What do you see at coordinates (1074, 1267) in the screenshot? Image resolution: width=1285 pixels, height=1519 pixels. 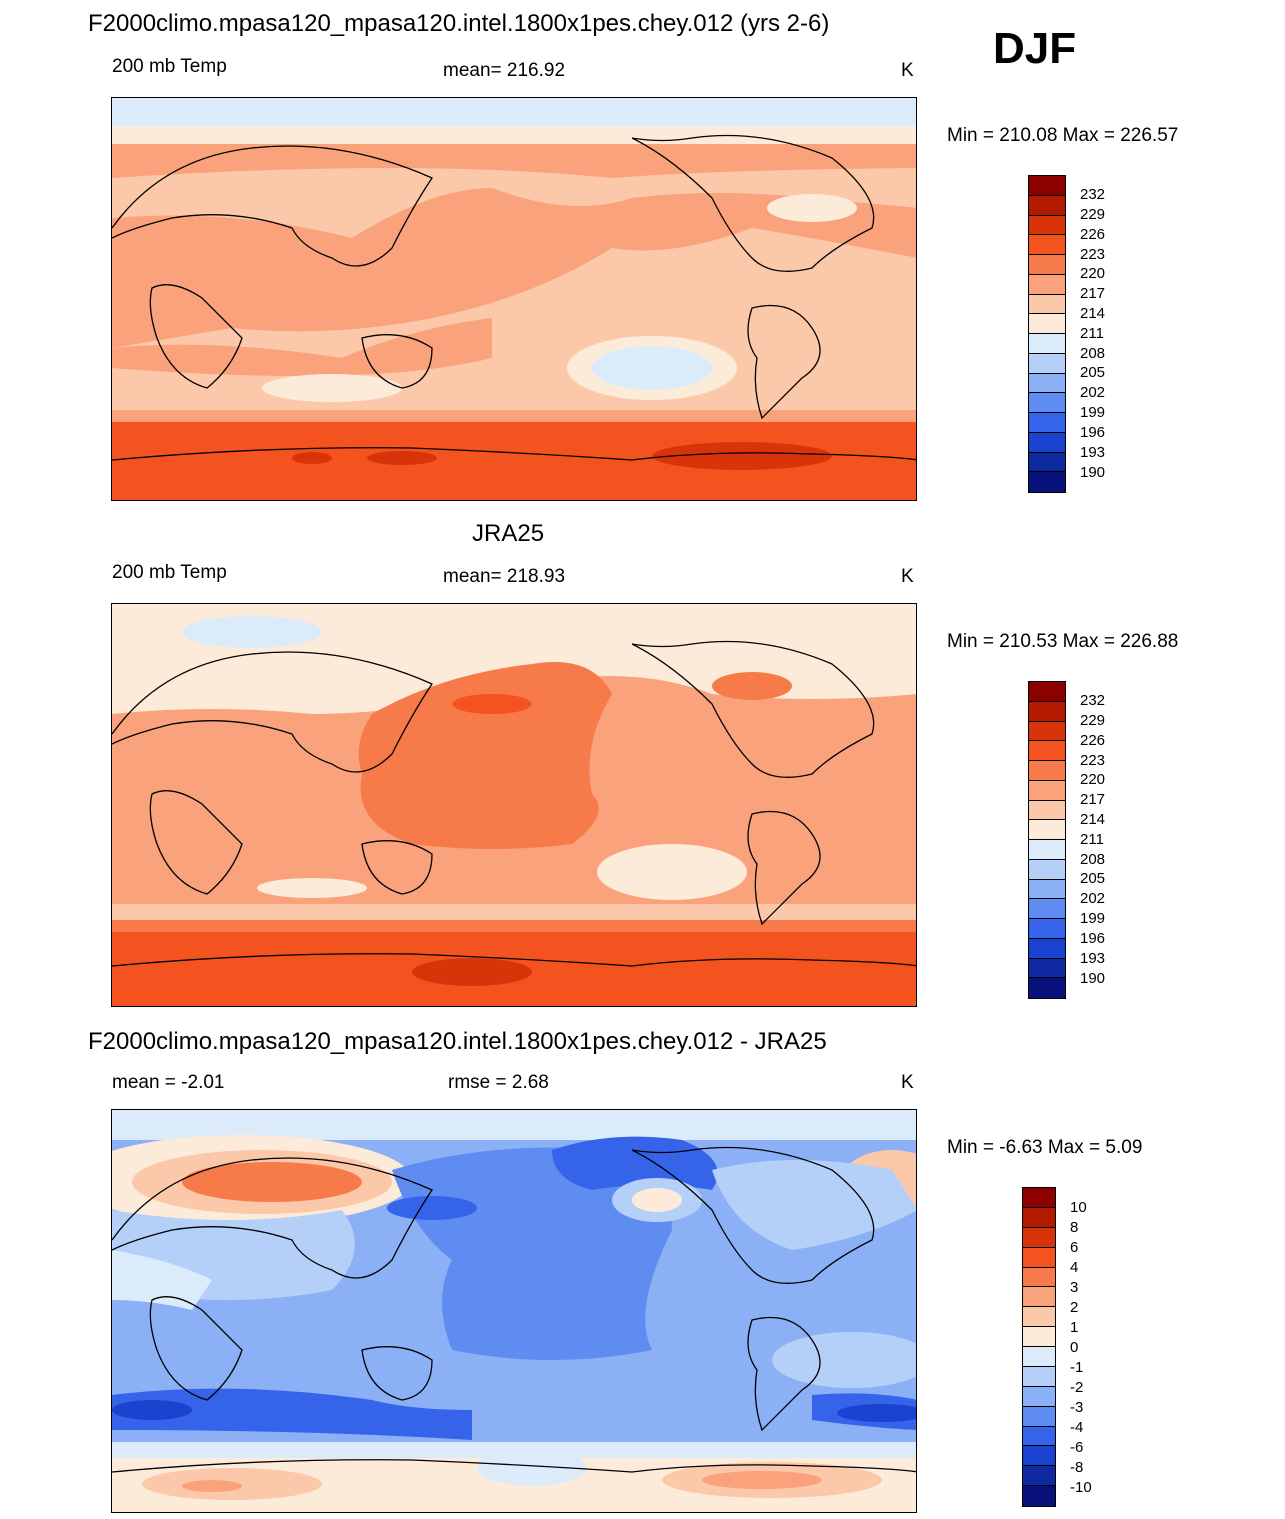 I see `legend-tick-label: 4` at bounding box center [1074, 1267].